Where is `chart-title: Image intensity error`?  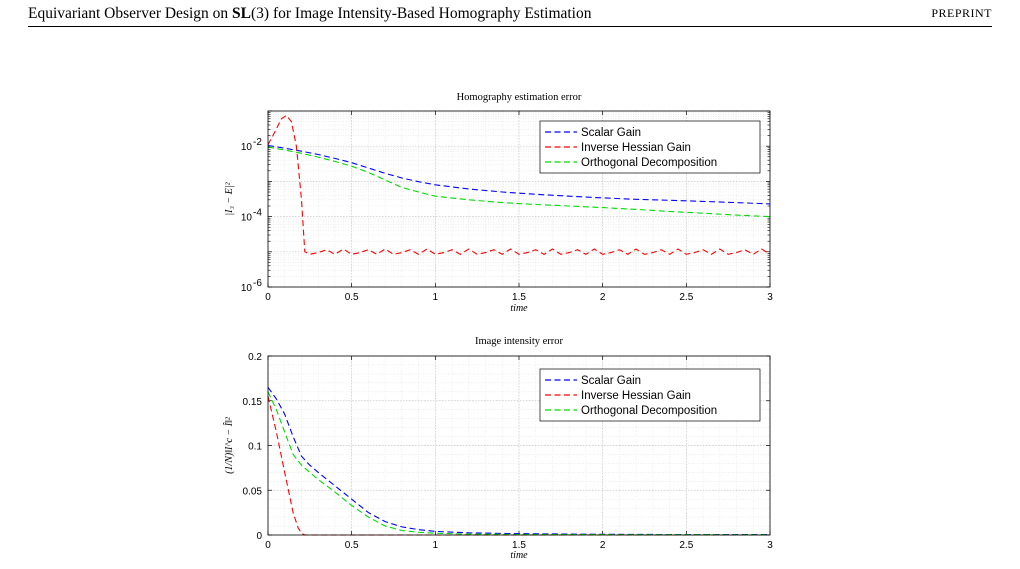 chart-title: Image intensity error is located at coordinates (519, 341).